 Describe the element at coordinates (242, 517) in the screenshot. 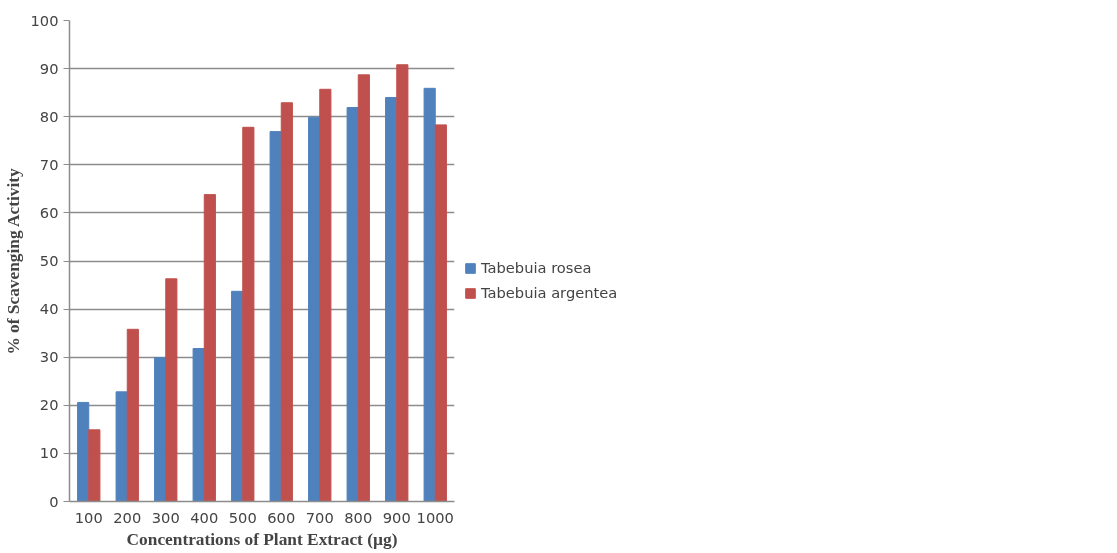

I see `x-tick-label: 500` at that location.